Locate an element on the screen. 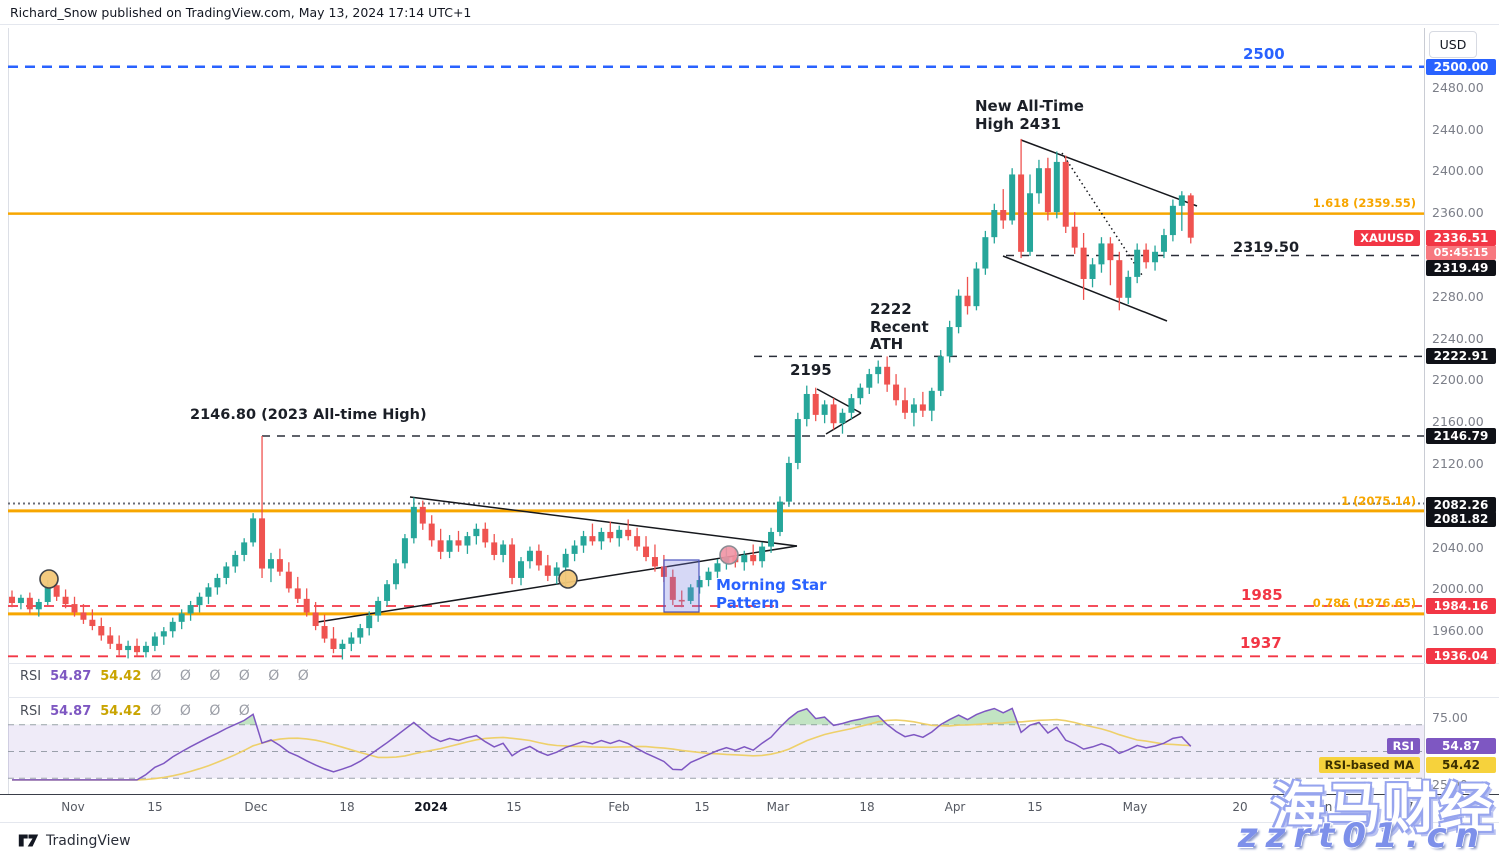 The height and width of the screenshot is (857, 1499). time-axis-label-May: May is located at coordinates (1135, 807).